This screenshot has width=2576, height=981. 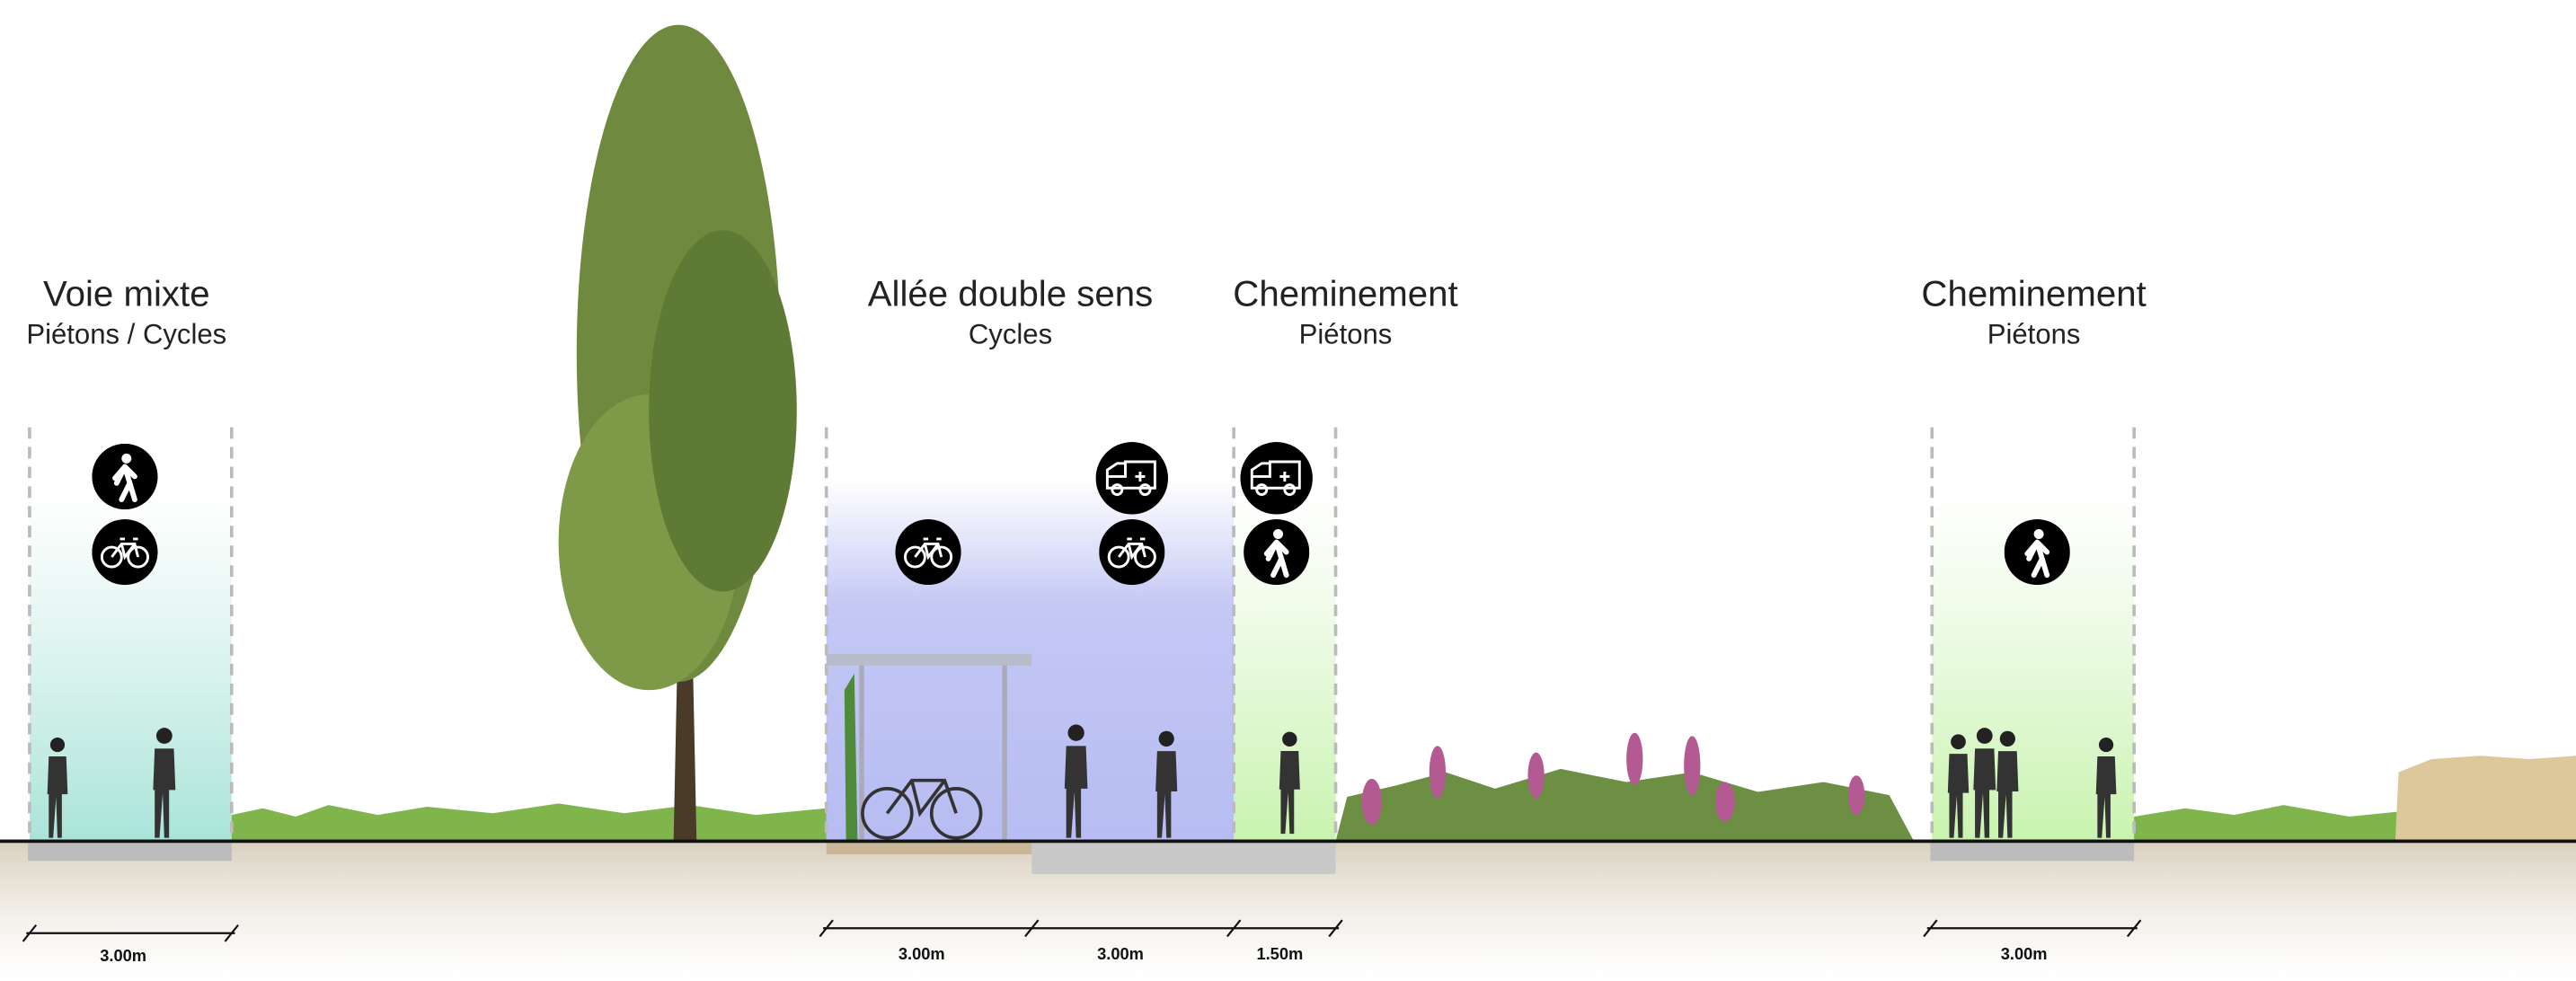 I want to click on plants, so click(x=1625, y=787).